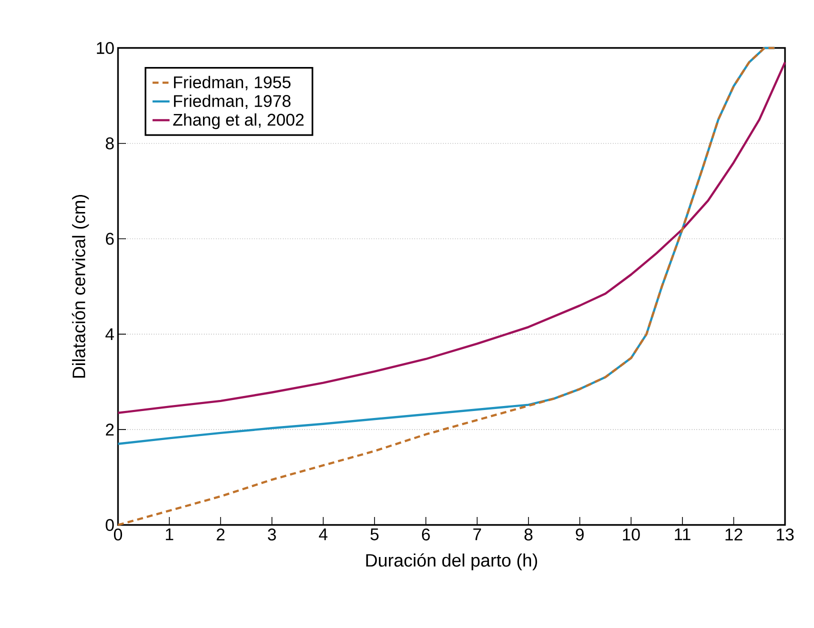  What do you see at coordinates (272, 534) in the screenshot?
I see `x-tick-label: 3` at bounding box center [272, 534].